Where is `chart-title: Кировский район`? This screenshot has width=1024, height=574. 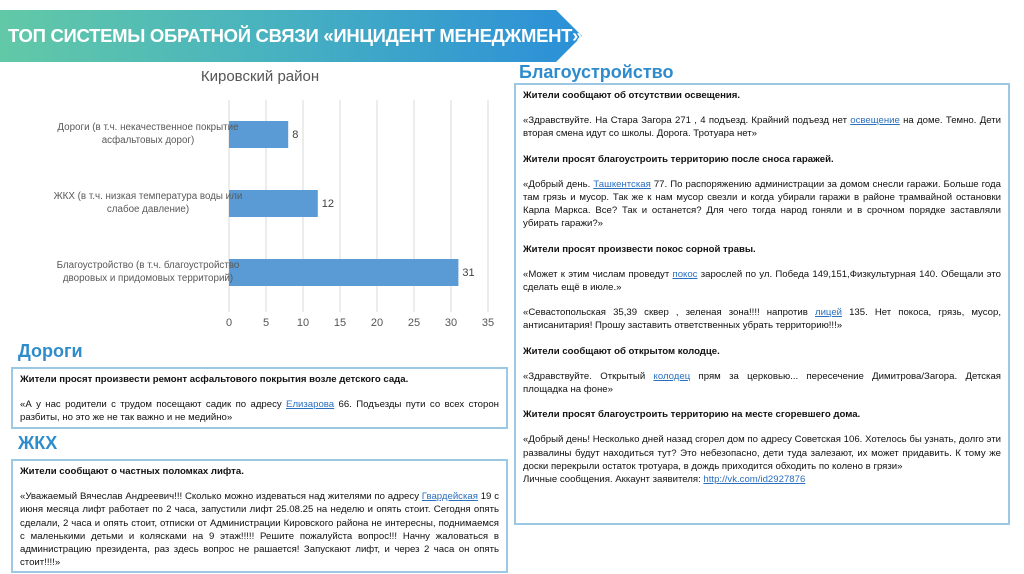 chart-title: Кировский район is located at coordinates (260, 76).